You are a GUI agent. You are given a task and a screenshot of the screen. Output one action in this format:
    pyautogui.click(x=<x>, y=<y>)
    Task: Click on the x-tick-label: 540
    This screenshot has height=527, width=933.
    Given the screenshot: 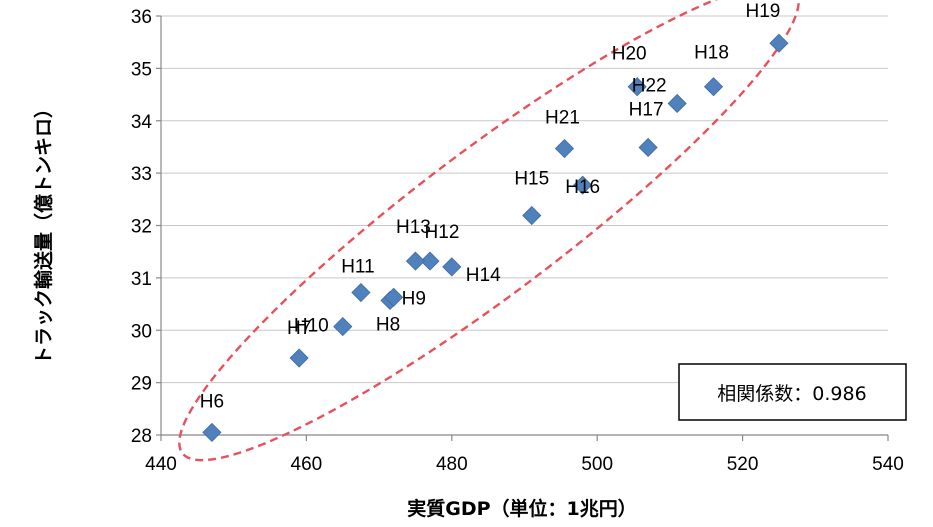 What is the action you would take?
    pyautogui.click(x=888, y=464)
    